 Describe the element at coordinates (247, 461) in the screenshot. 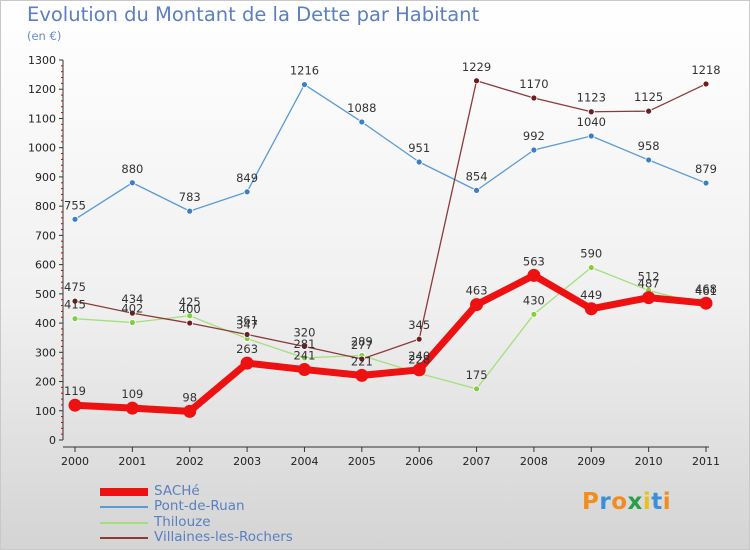

I see `x-tick-label: 2003` at that location.